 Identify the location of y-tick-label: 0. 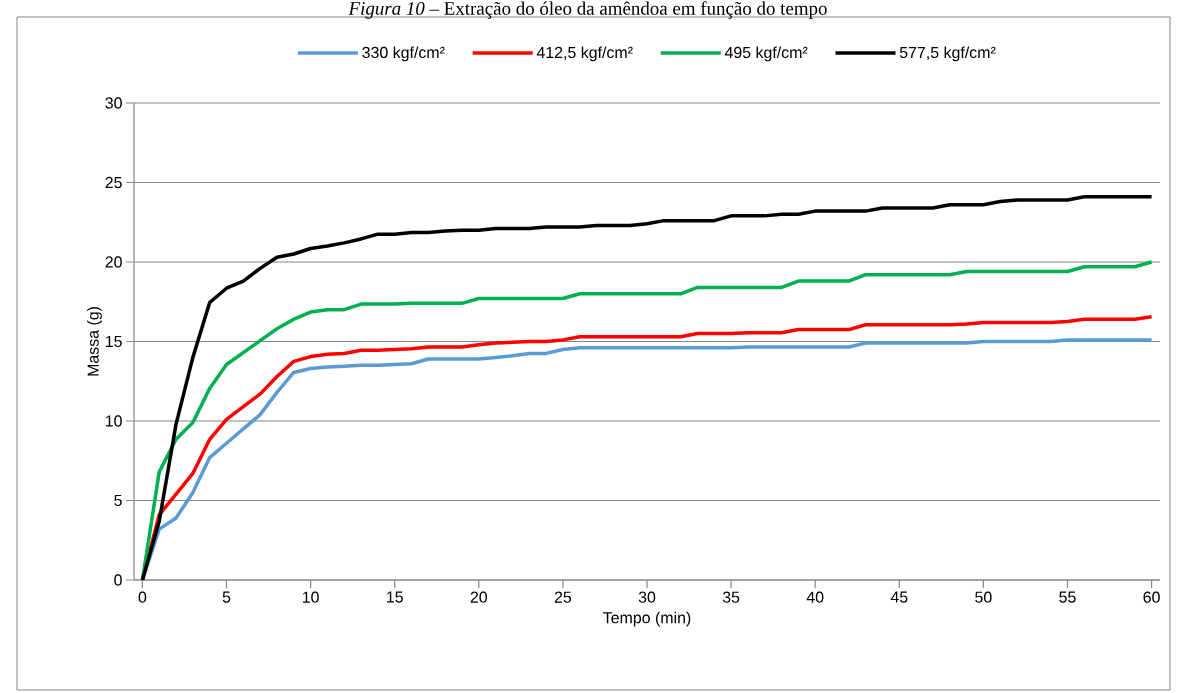
(118, 580).